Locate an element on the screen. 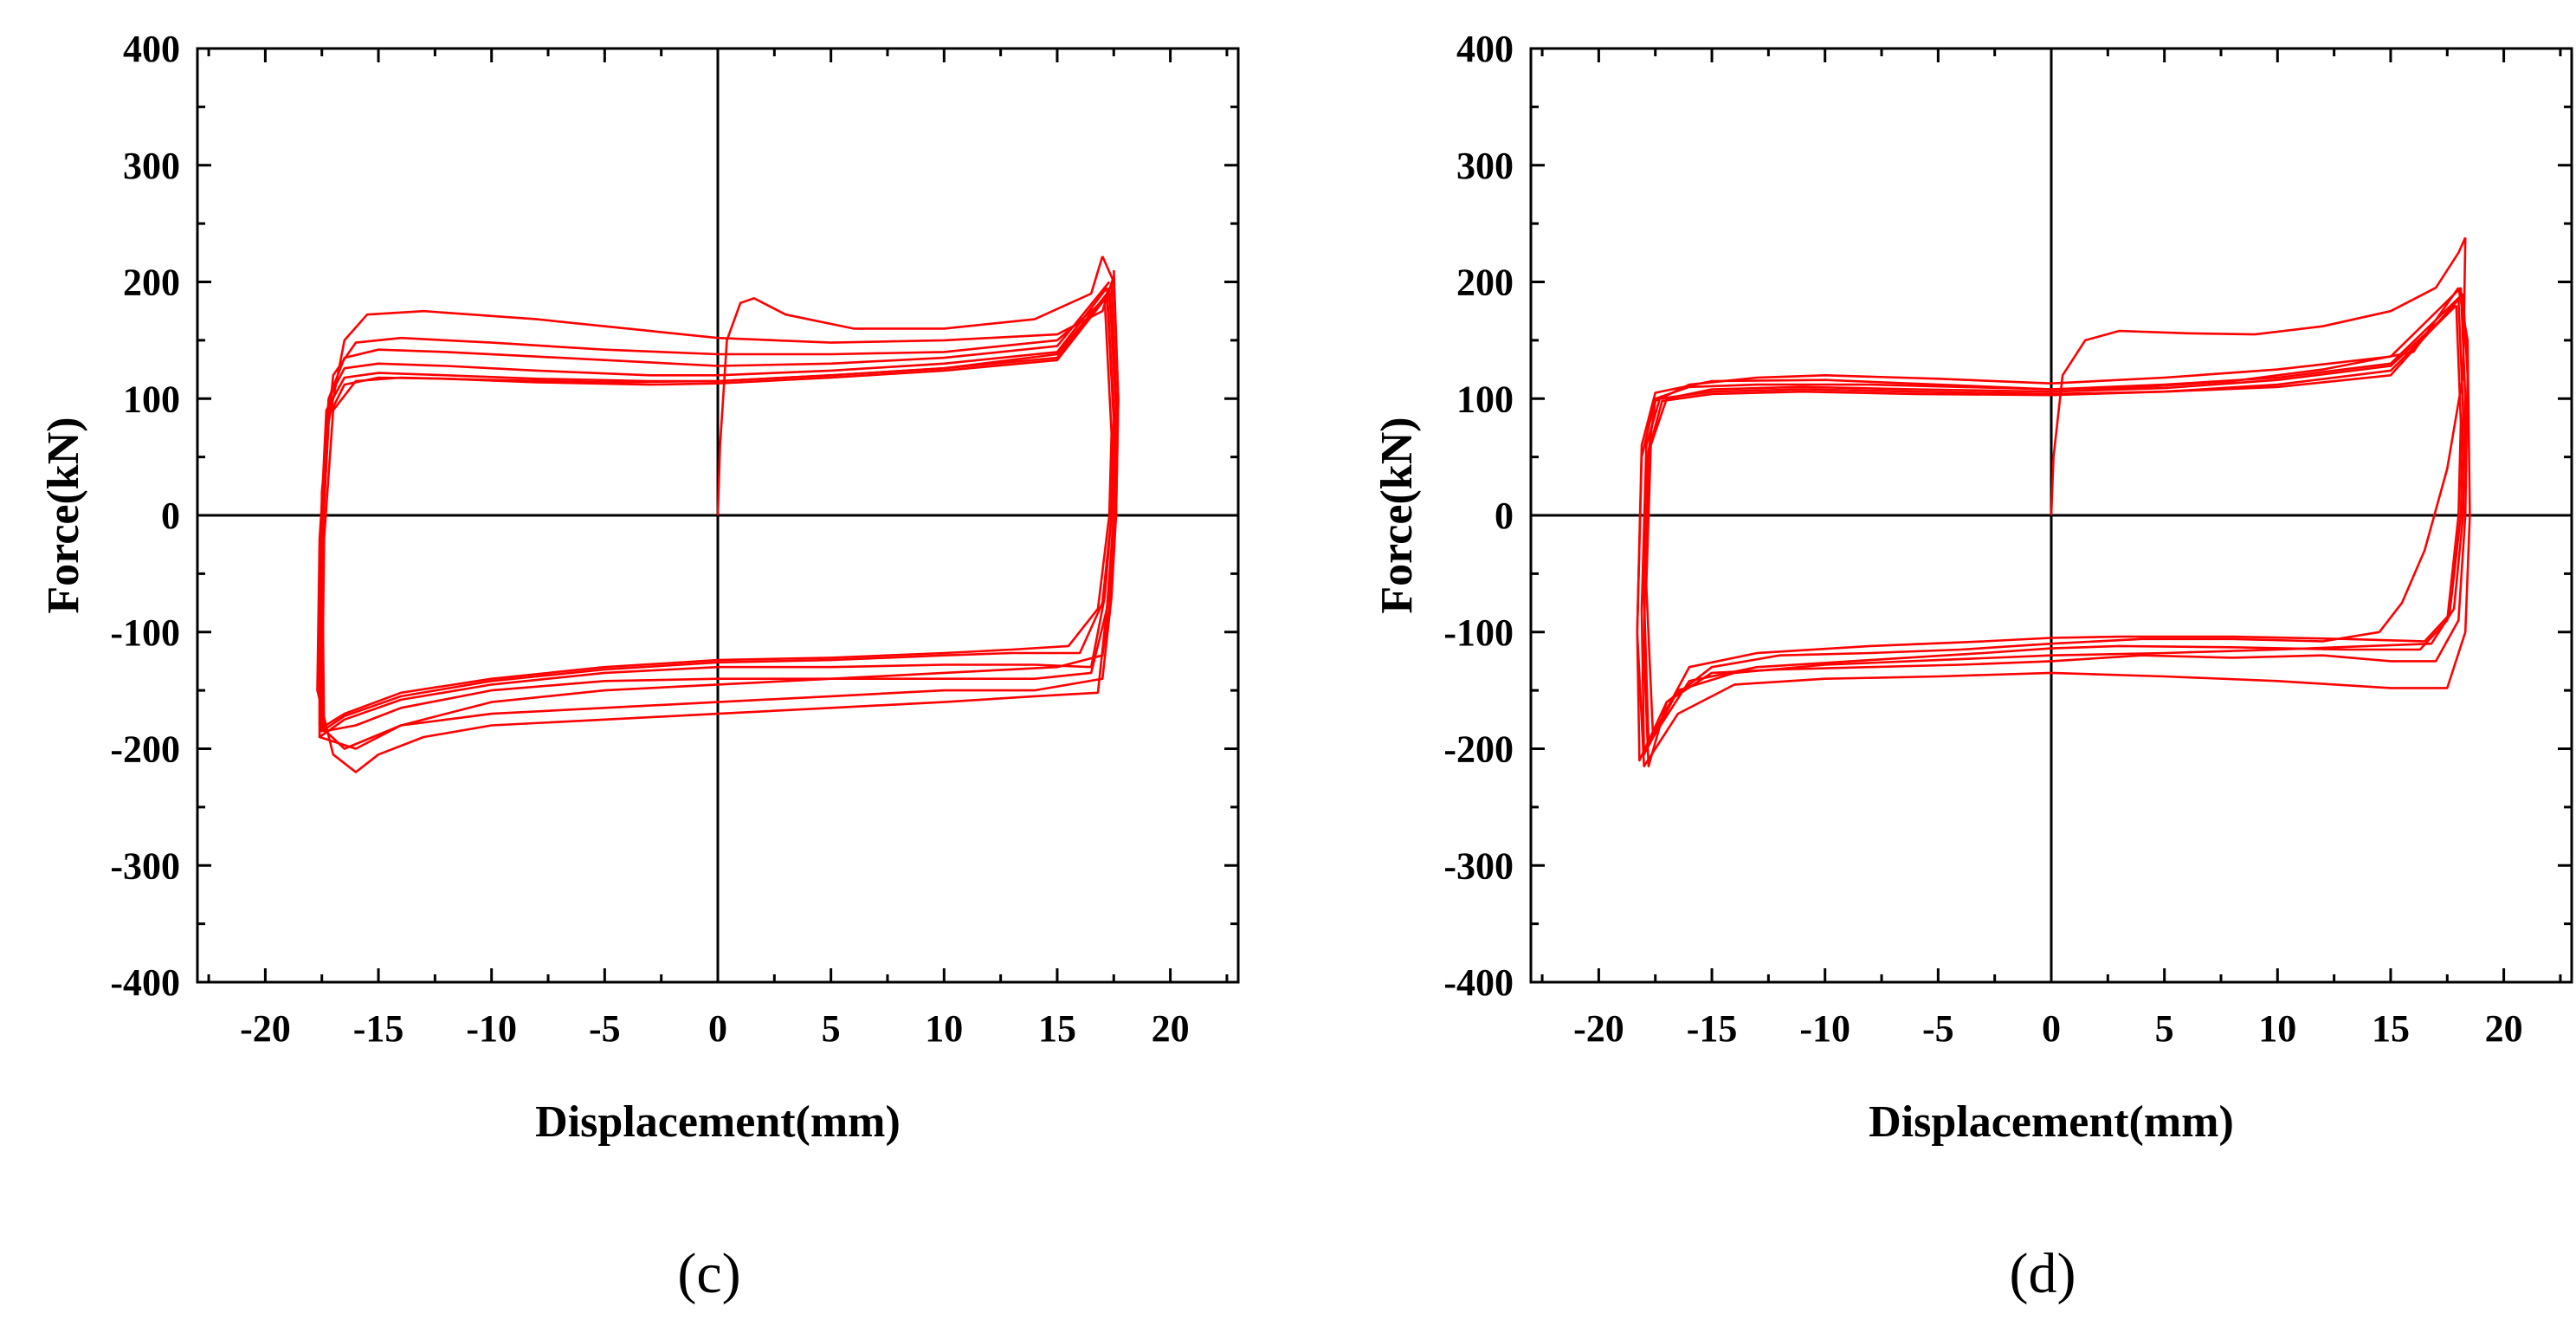 This screenshot has height=1326, width=2576. panel-label: (d) is located at coordinates (2043, 1273).